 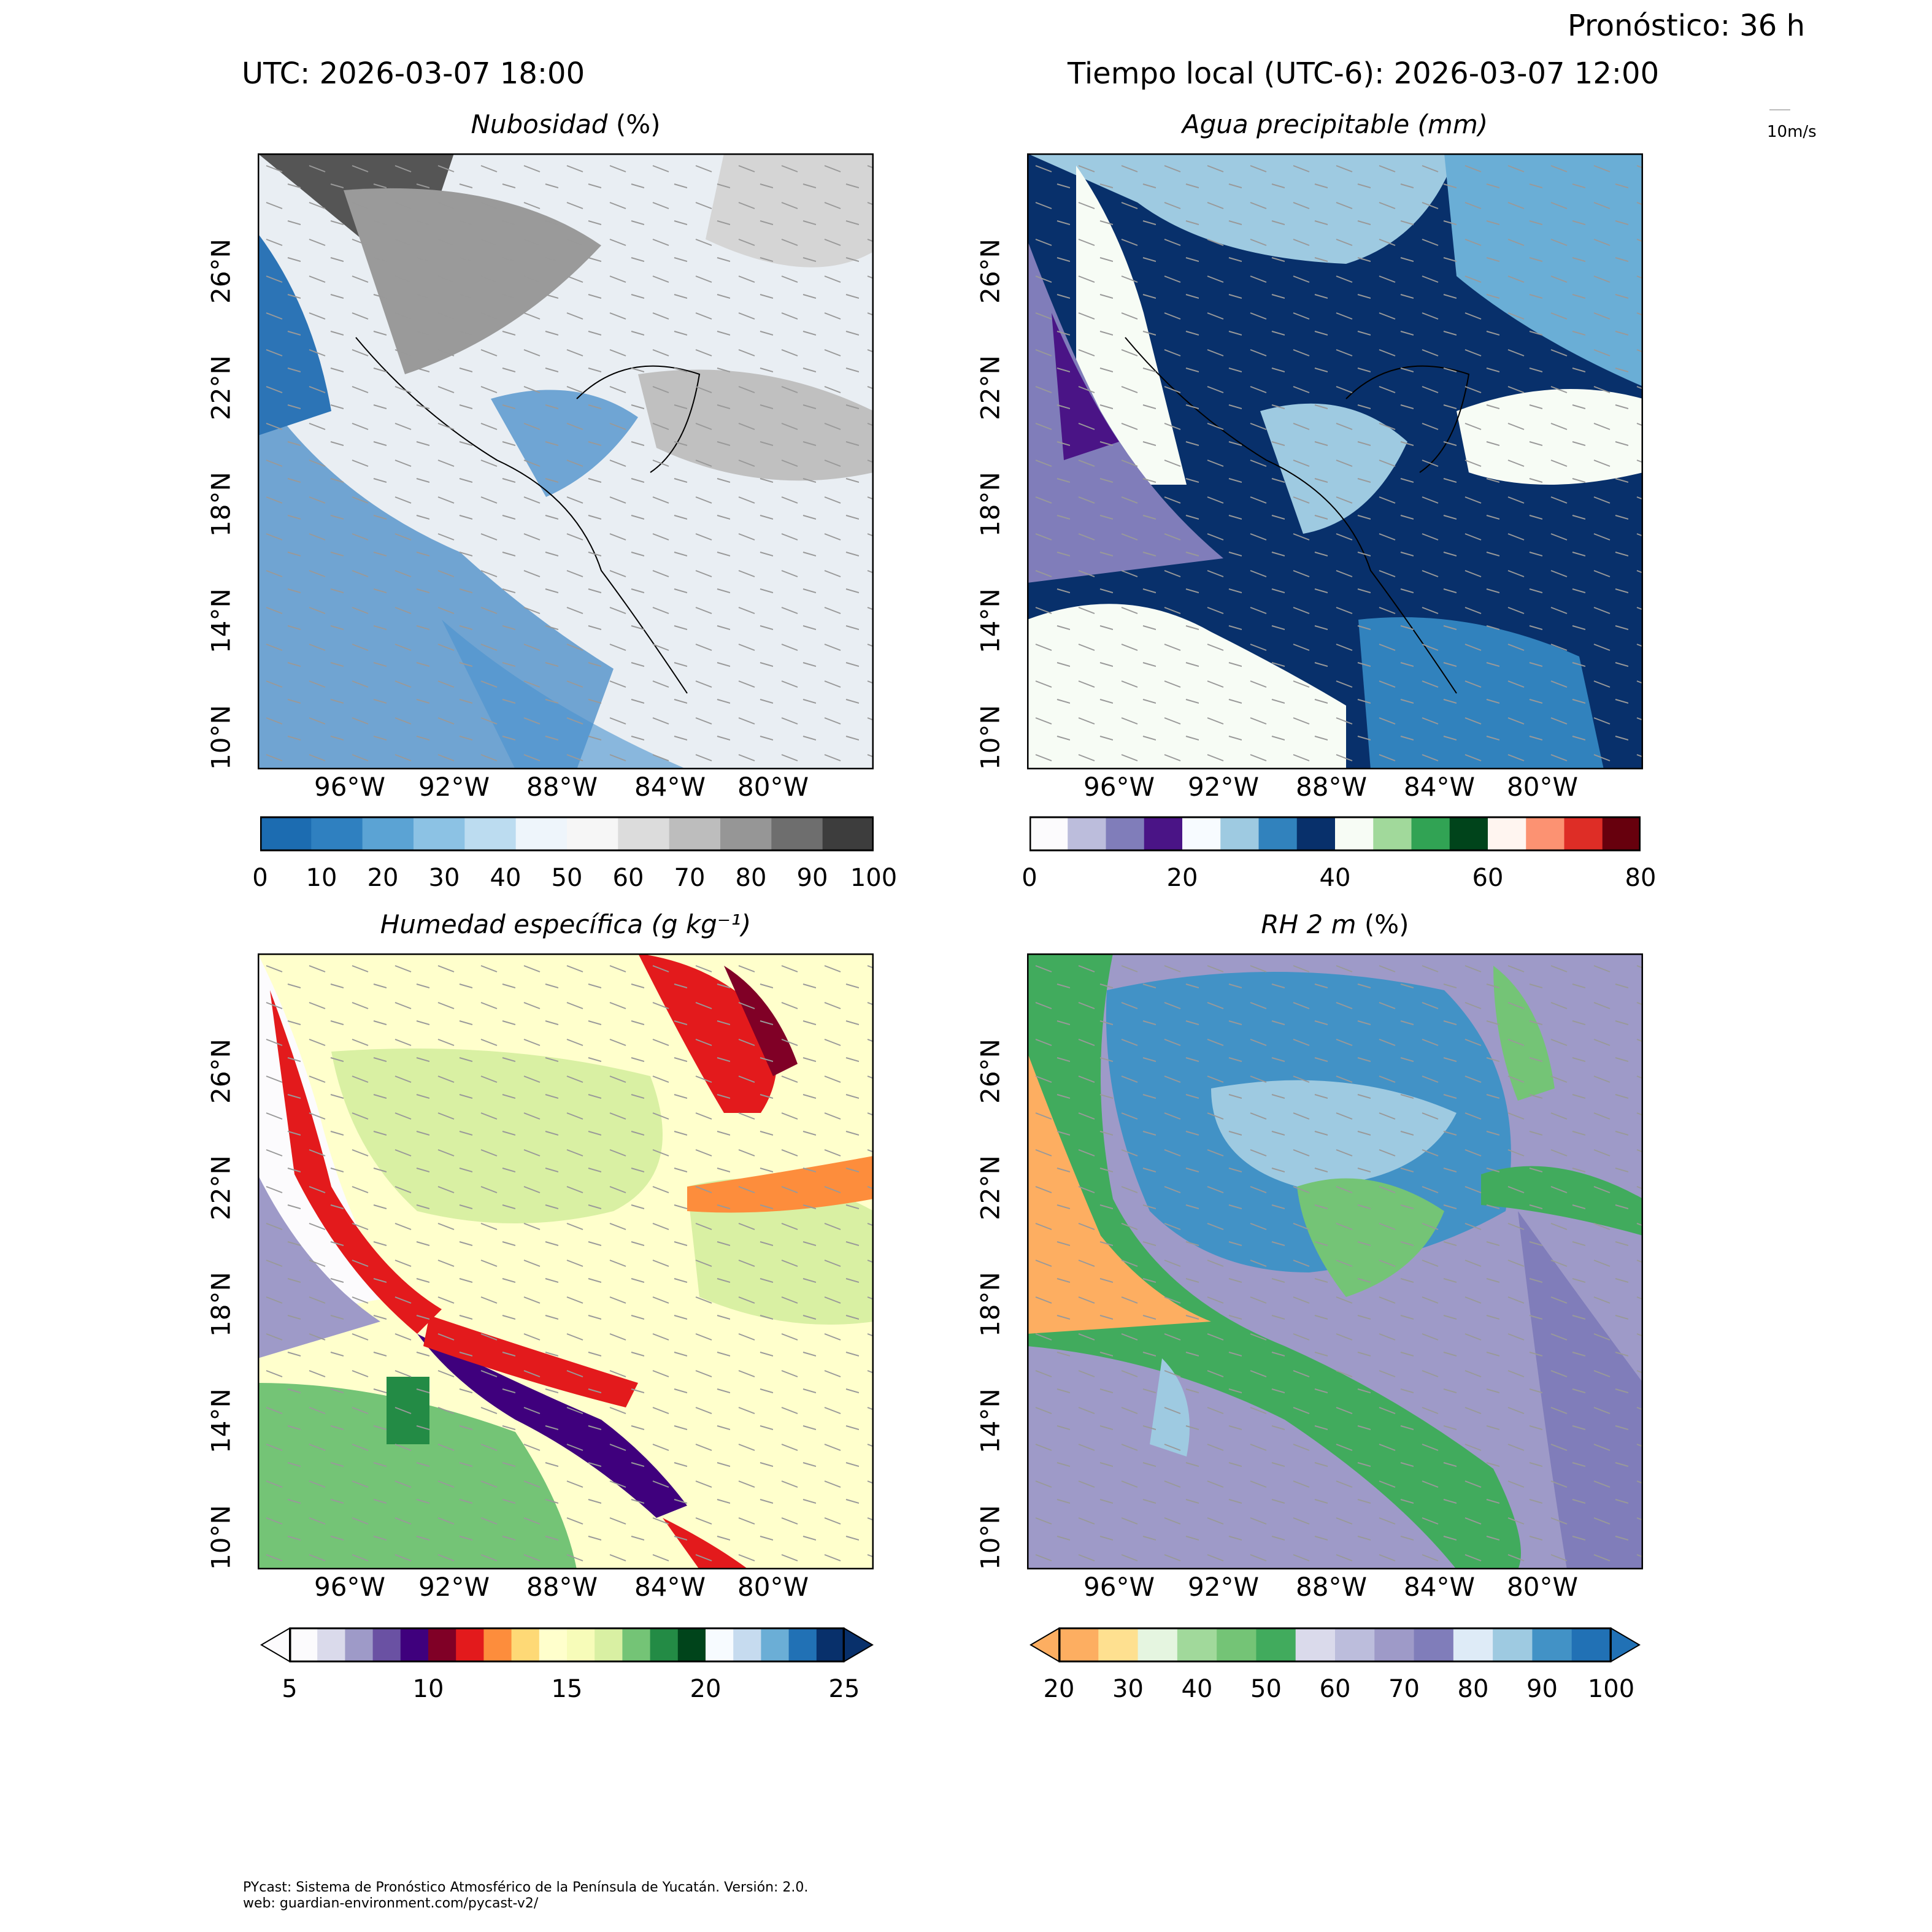 What do you see at coordinates (221, 1420) in the screenshot?
I see `lat-tick-label: 14°N` at bounding box center [221, 1420].